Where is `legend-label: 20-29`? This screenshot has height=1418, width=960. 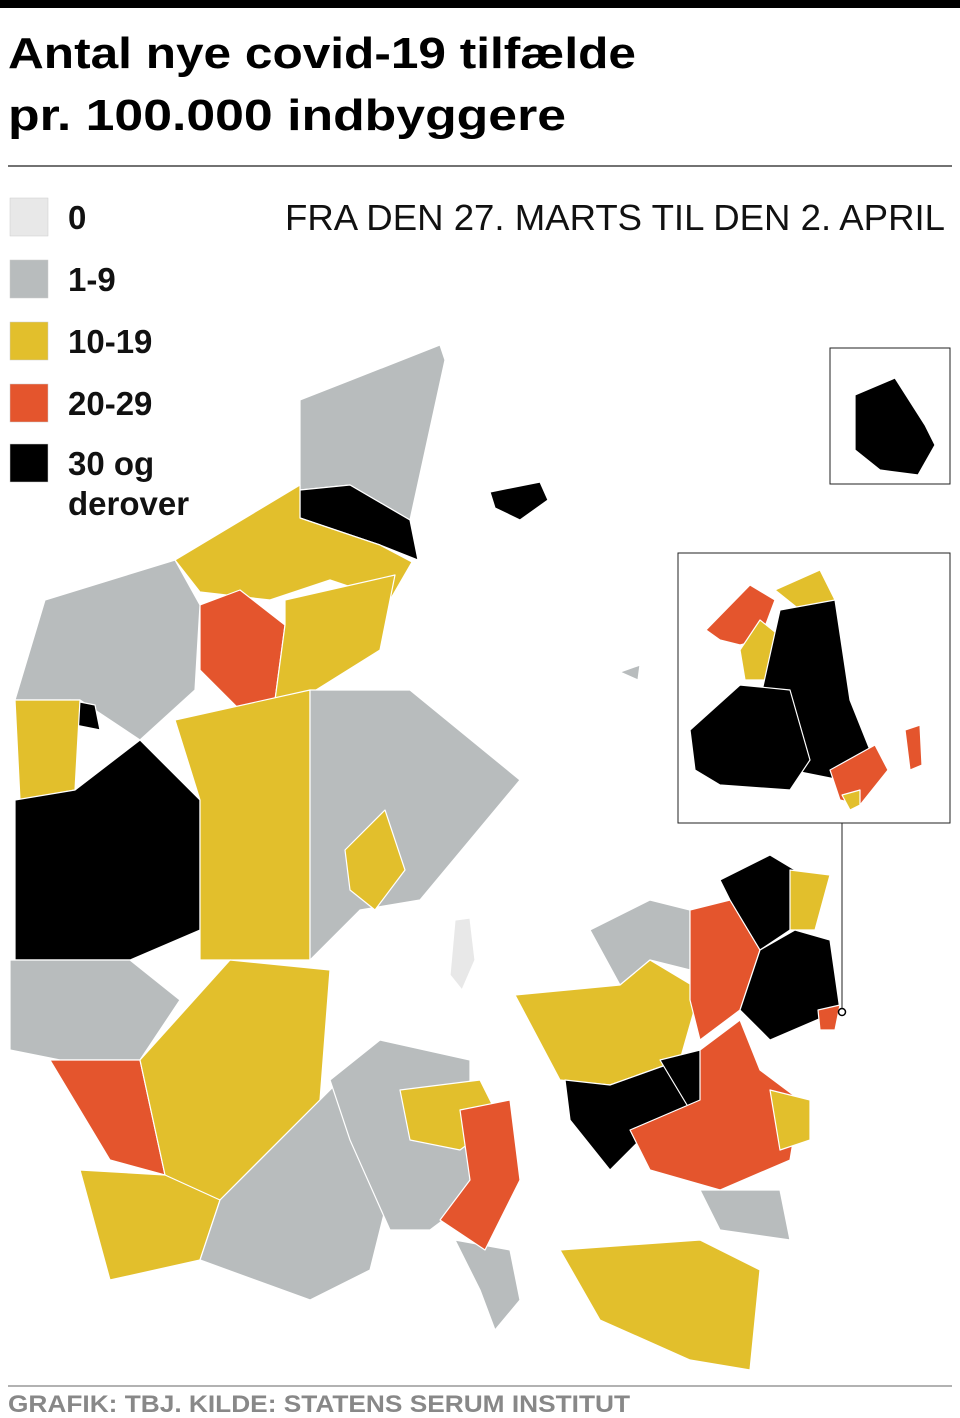
legend-label: 20-29 is located at coordinates (110, 403).